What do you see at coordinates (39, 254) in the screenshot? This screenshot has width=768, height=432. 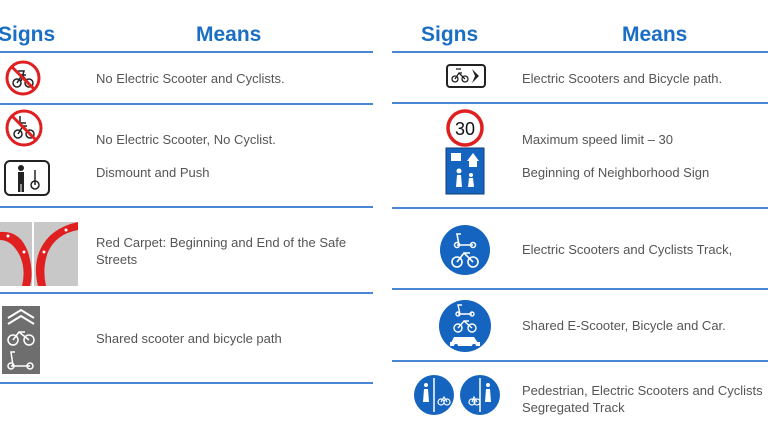 I see `red-carpet-icon` at bounding box center [39, 254].